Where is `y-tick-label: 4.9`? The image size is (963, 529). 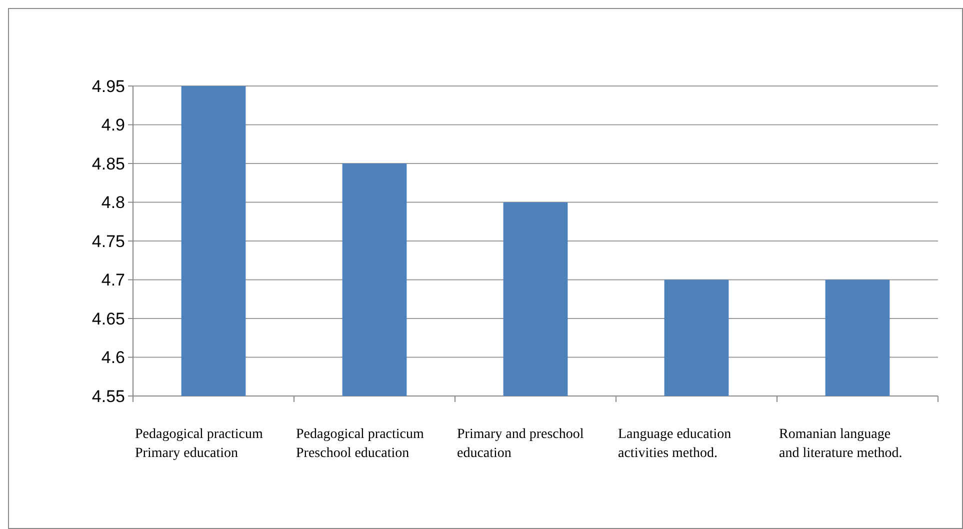 y-tick-label: 4.9 is located at coordinates (113, 125).